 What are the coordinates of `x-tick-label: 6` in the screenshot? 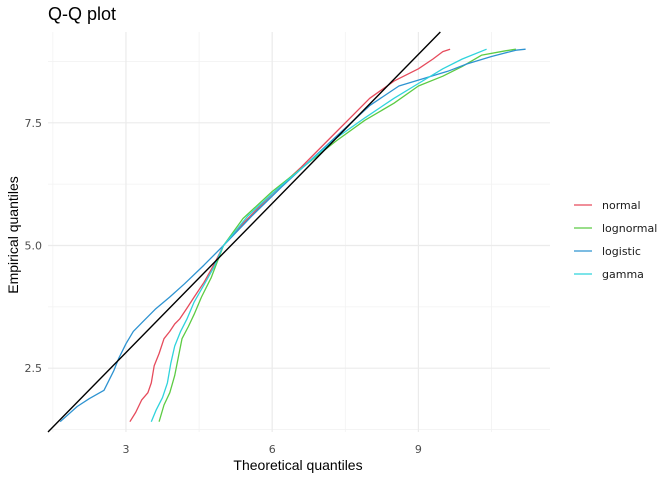 It's located at (272, 449).